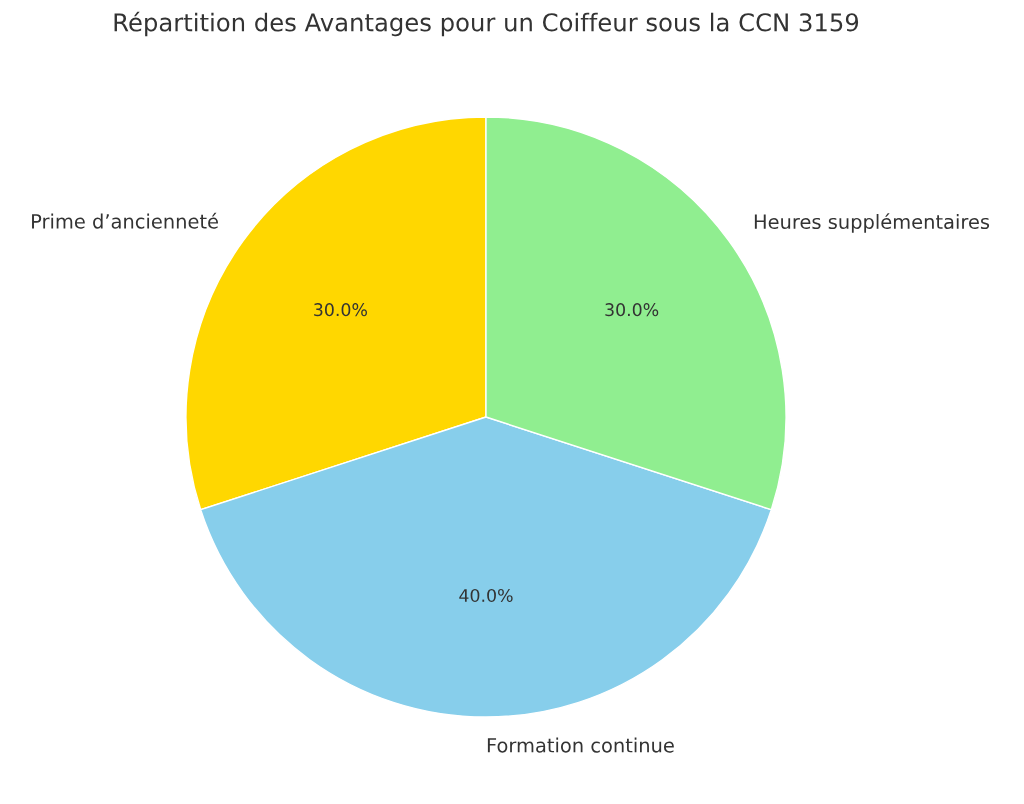 The image size is (1024, 804). What do you see at coordinates (125, 220) in the screenshot?
I see `slice-label: Prime d’ancienneté` at bounding box center [125, 220].